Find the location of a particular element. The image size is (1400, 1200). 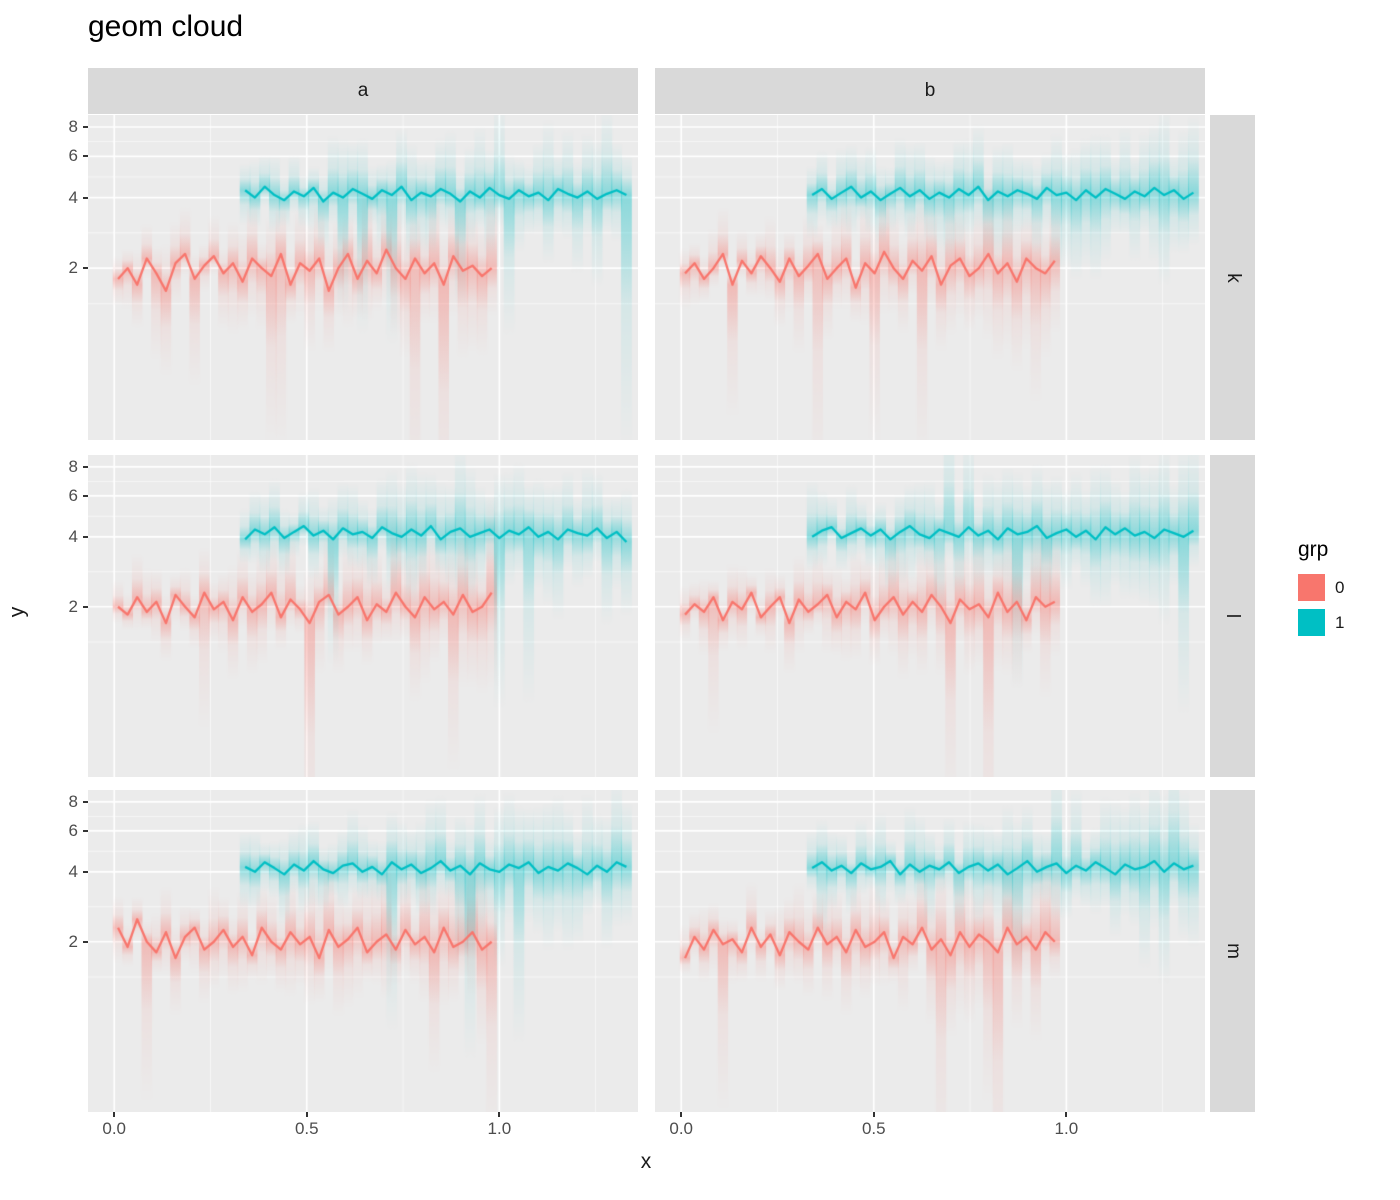

facet-panel-m-b is located at coordinates (930, 951).